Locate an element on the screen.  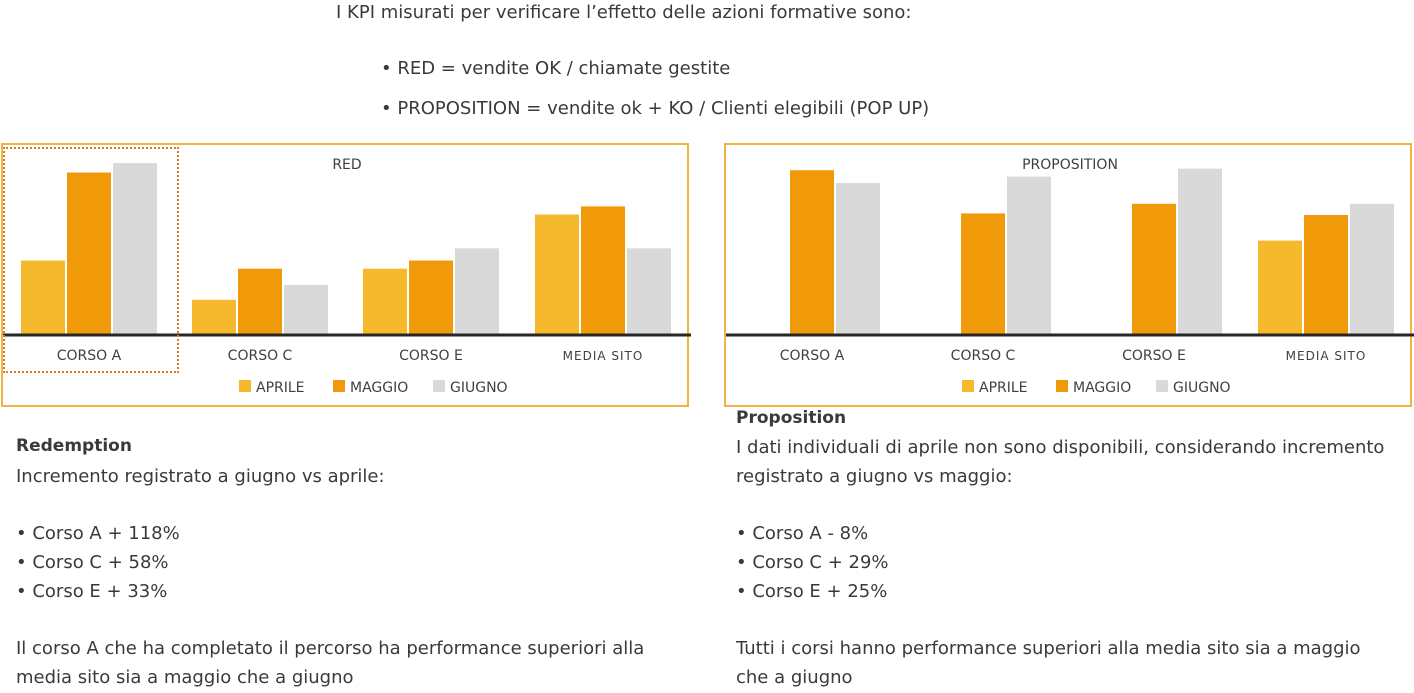
chart-title: PROPOSITION is located at coordinates (1070, 165).